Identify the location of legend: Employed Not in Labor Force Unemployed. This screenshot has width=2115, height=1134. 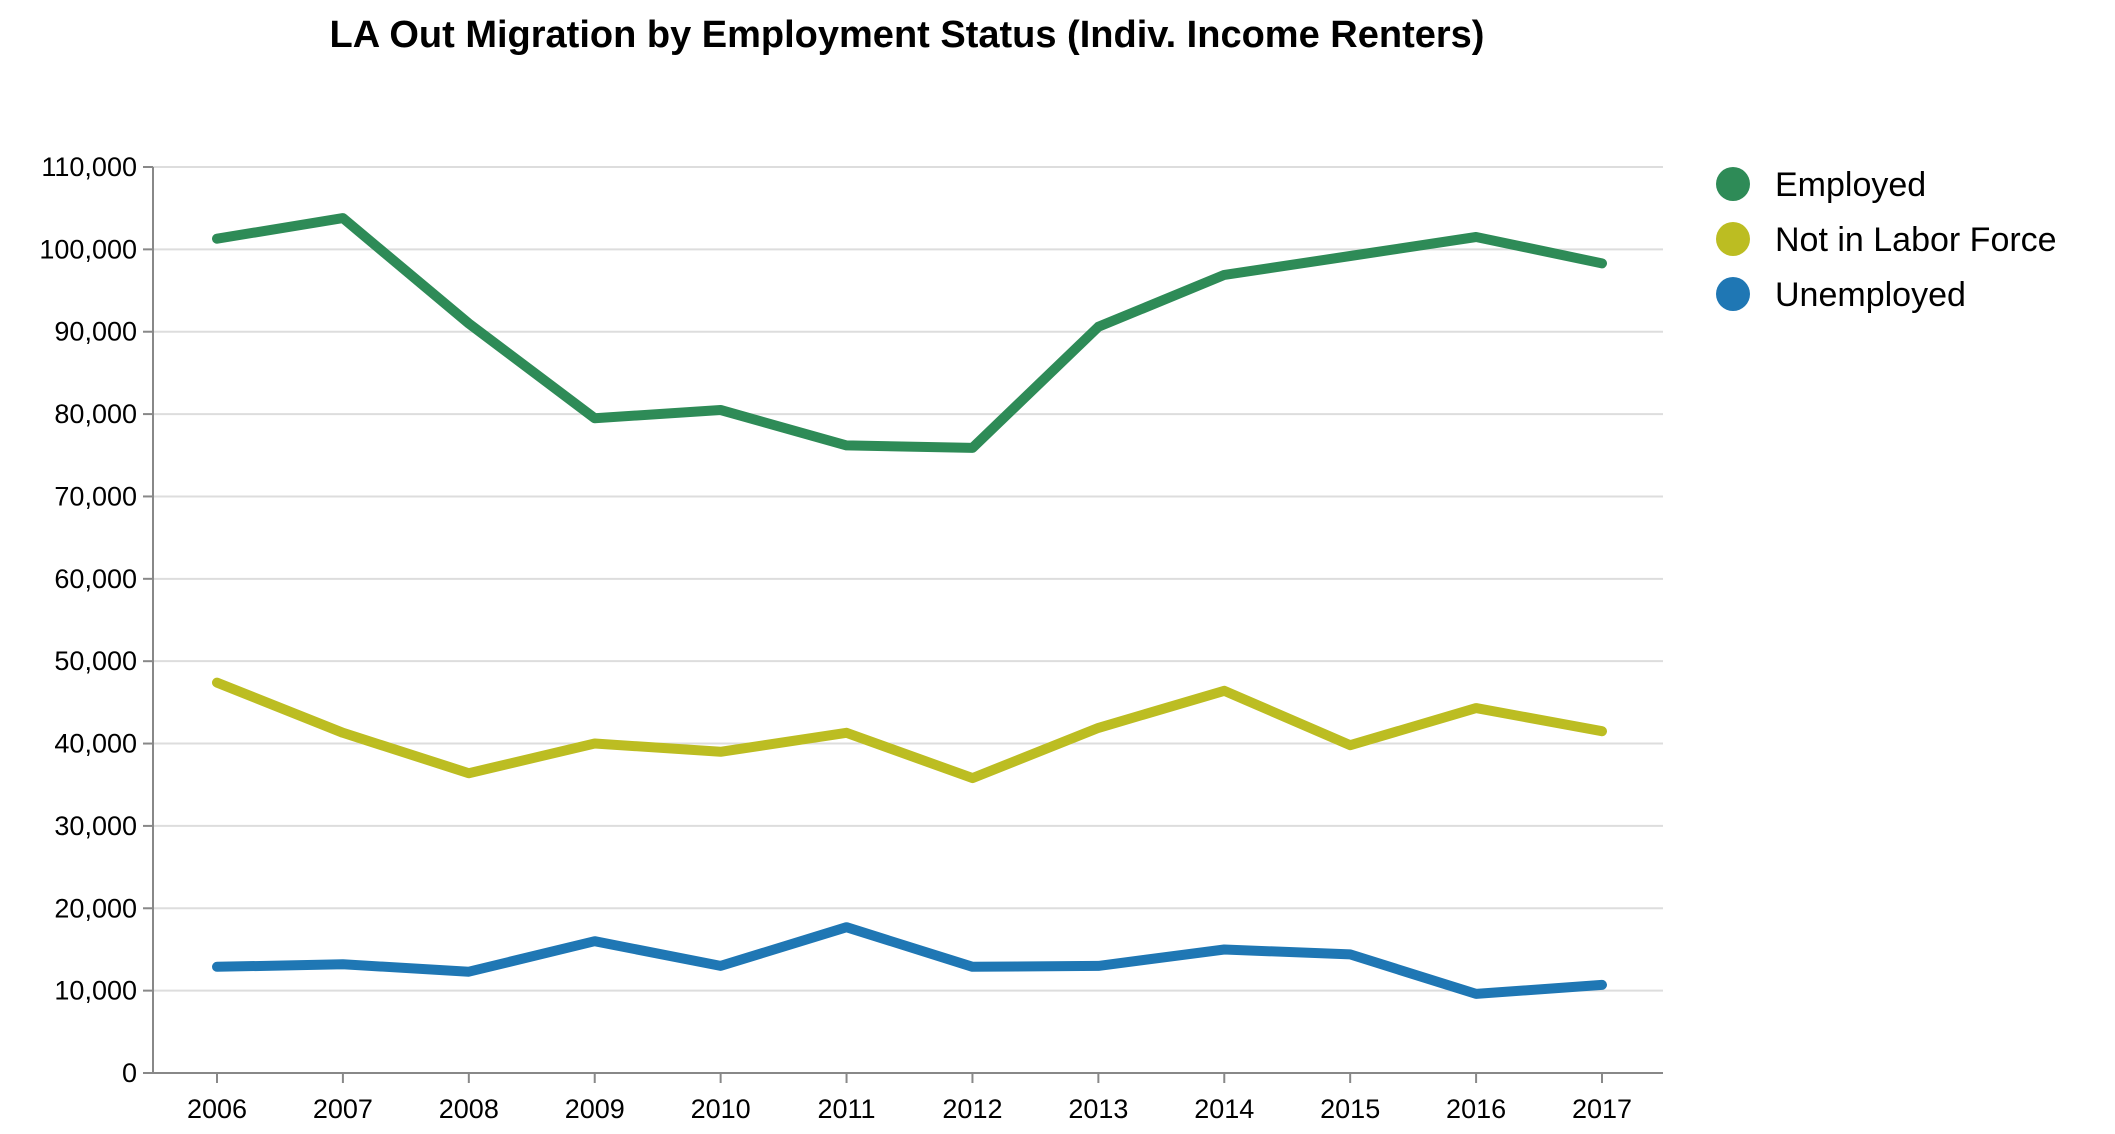
(1886, 240).